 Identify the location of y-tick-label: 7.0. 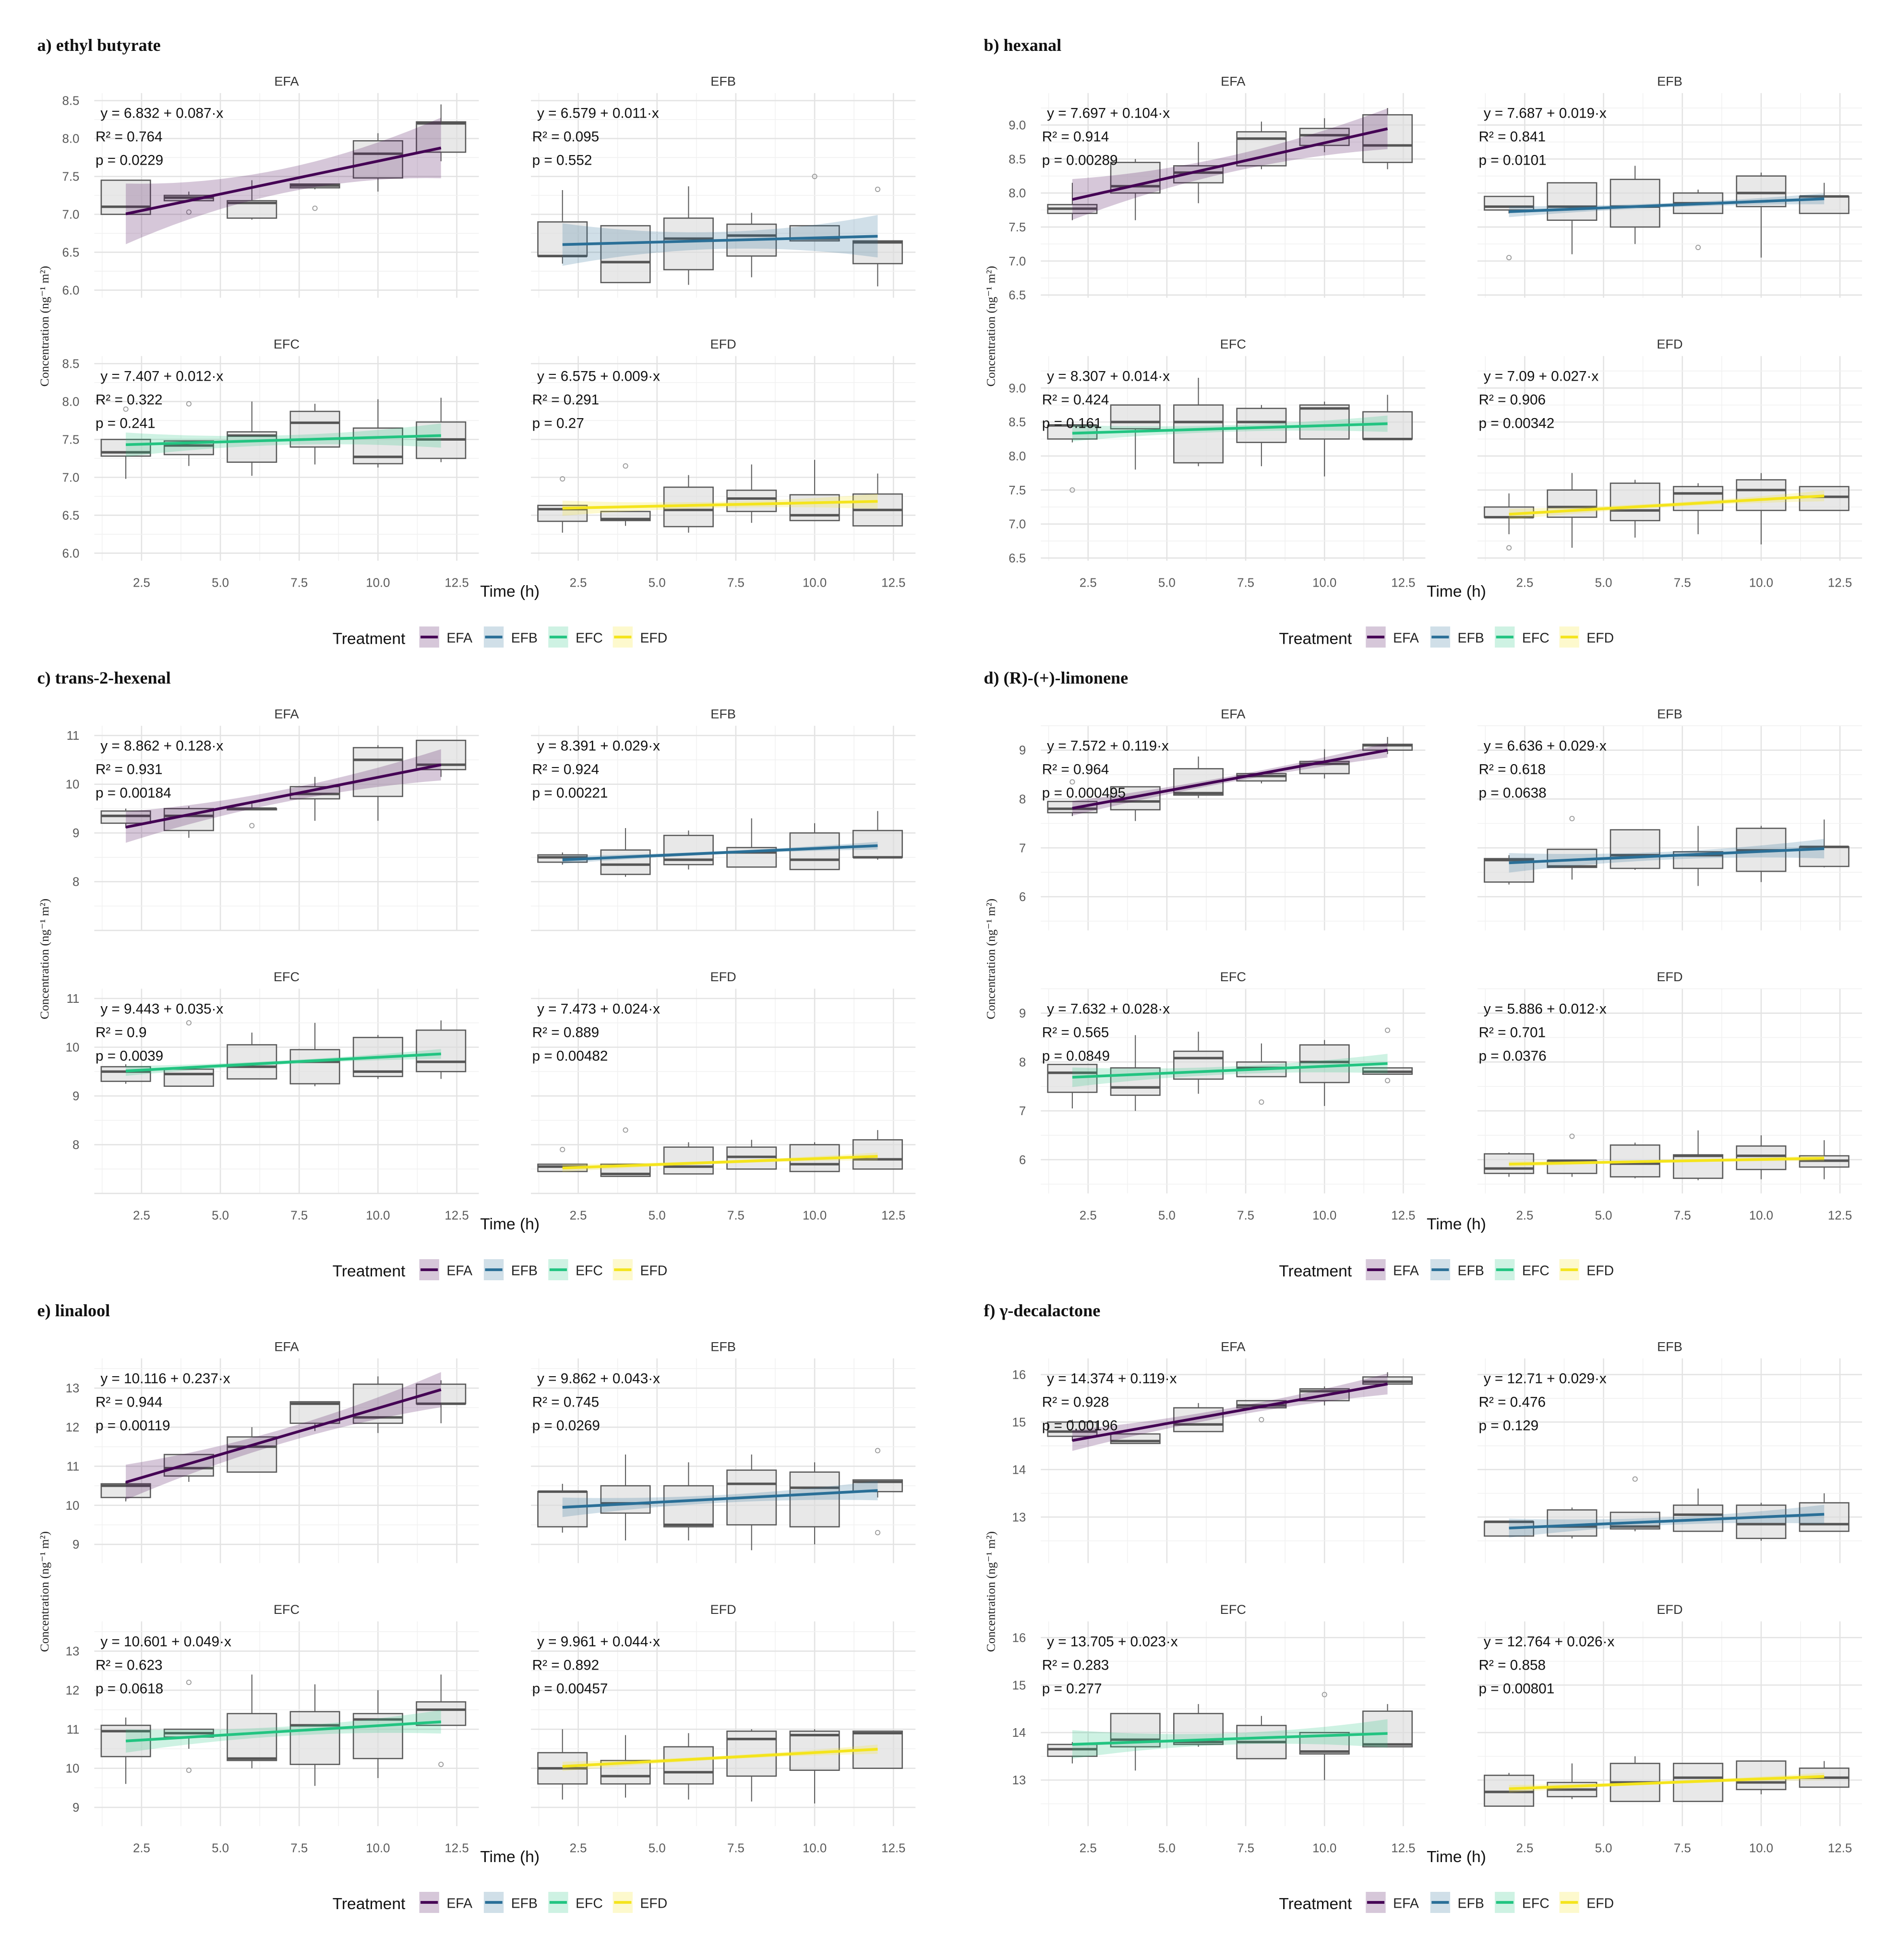
(1018, 524).